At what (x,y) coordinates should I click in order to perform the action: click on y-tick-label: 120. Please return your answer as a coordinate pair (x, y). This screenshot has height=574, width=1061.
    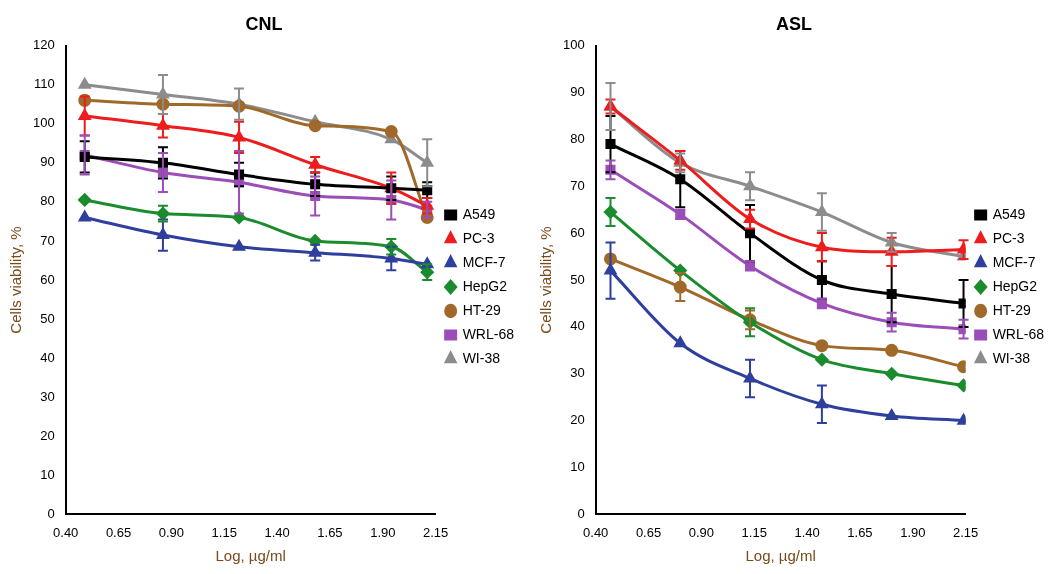
    Looking at the image, I should click on (43, 45).